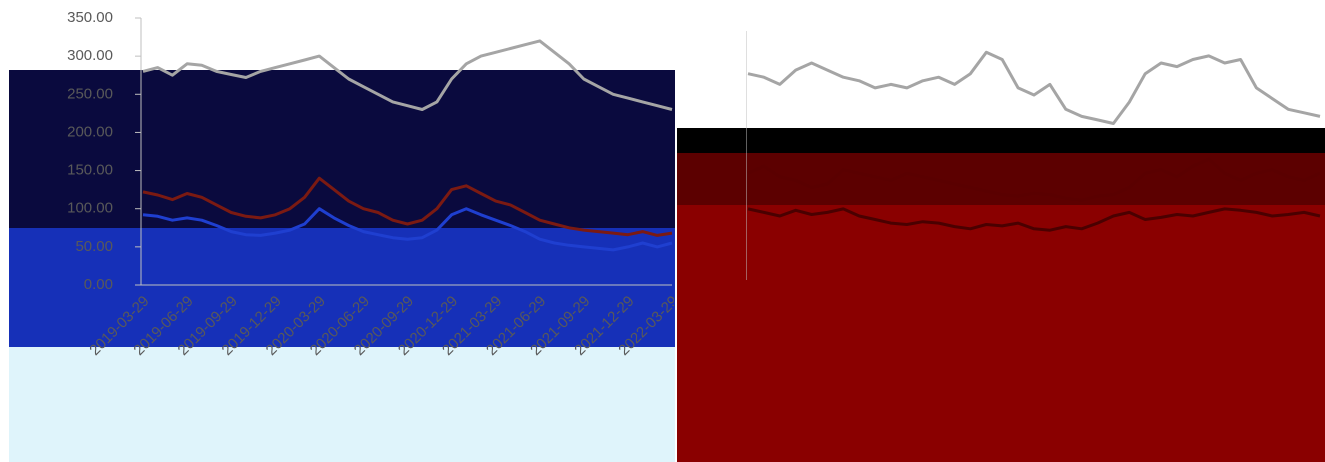  Describe the element at coordinates (98, 284) in the screenshot. I see `y-tick-label: 0.00` at that location.